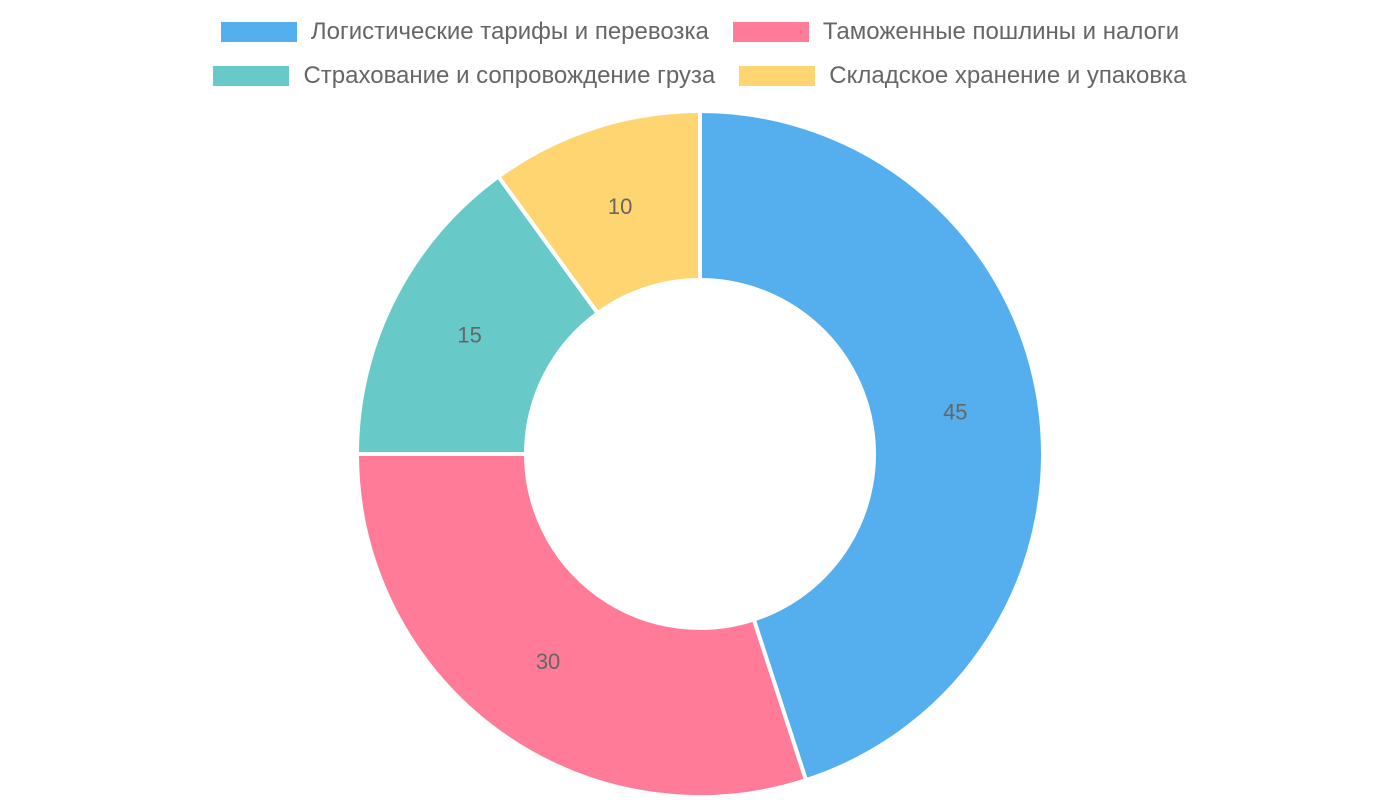 This screenshot has height=800, width=1400. Describe the element at coordinates (548, 661) in the screenshot. I see `slice-value-customs: 30` at that location.